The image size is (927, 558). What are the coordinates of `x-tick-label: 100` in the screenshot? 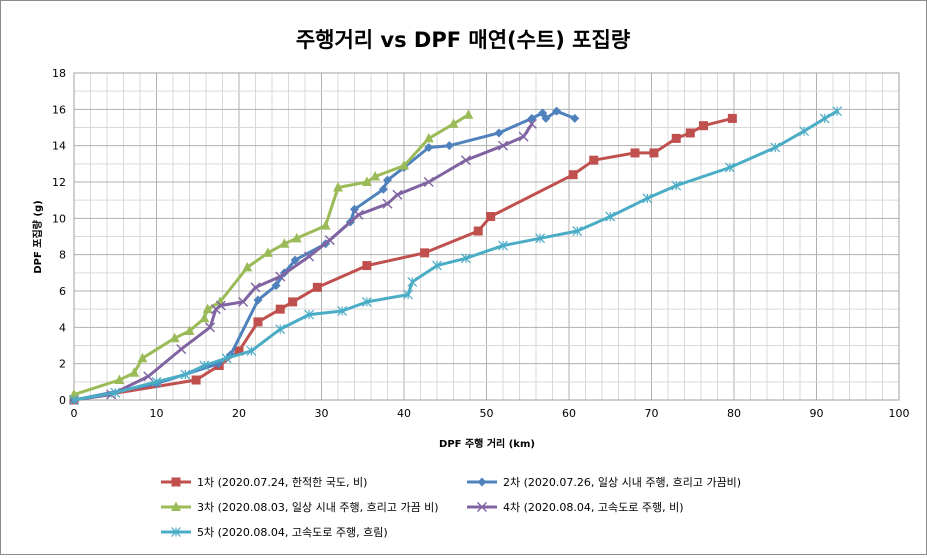 It's located at (899, 413).